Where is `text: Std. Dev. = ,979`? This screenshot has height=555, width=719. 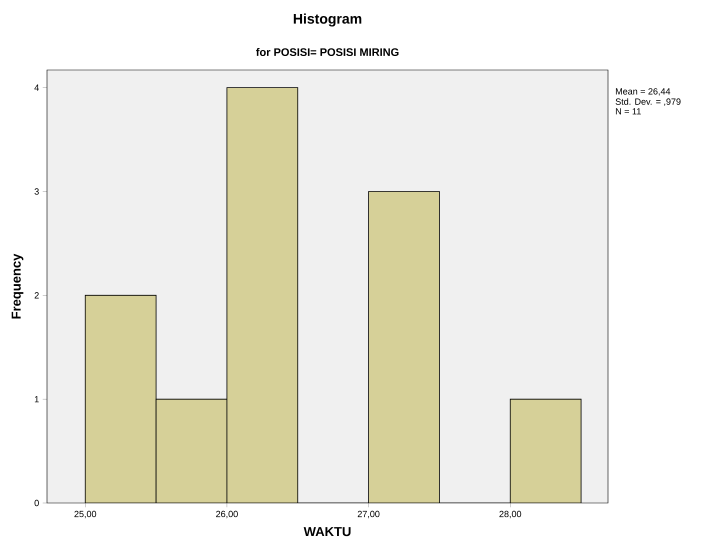 text: Std. Dev. = ,979 is located at coordinates (648, 102).